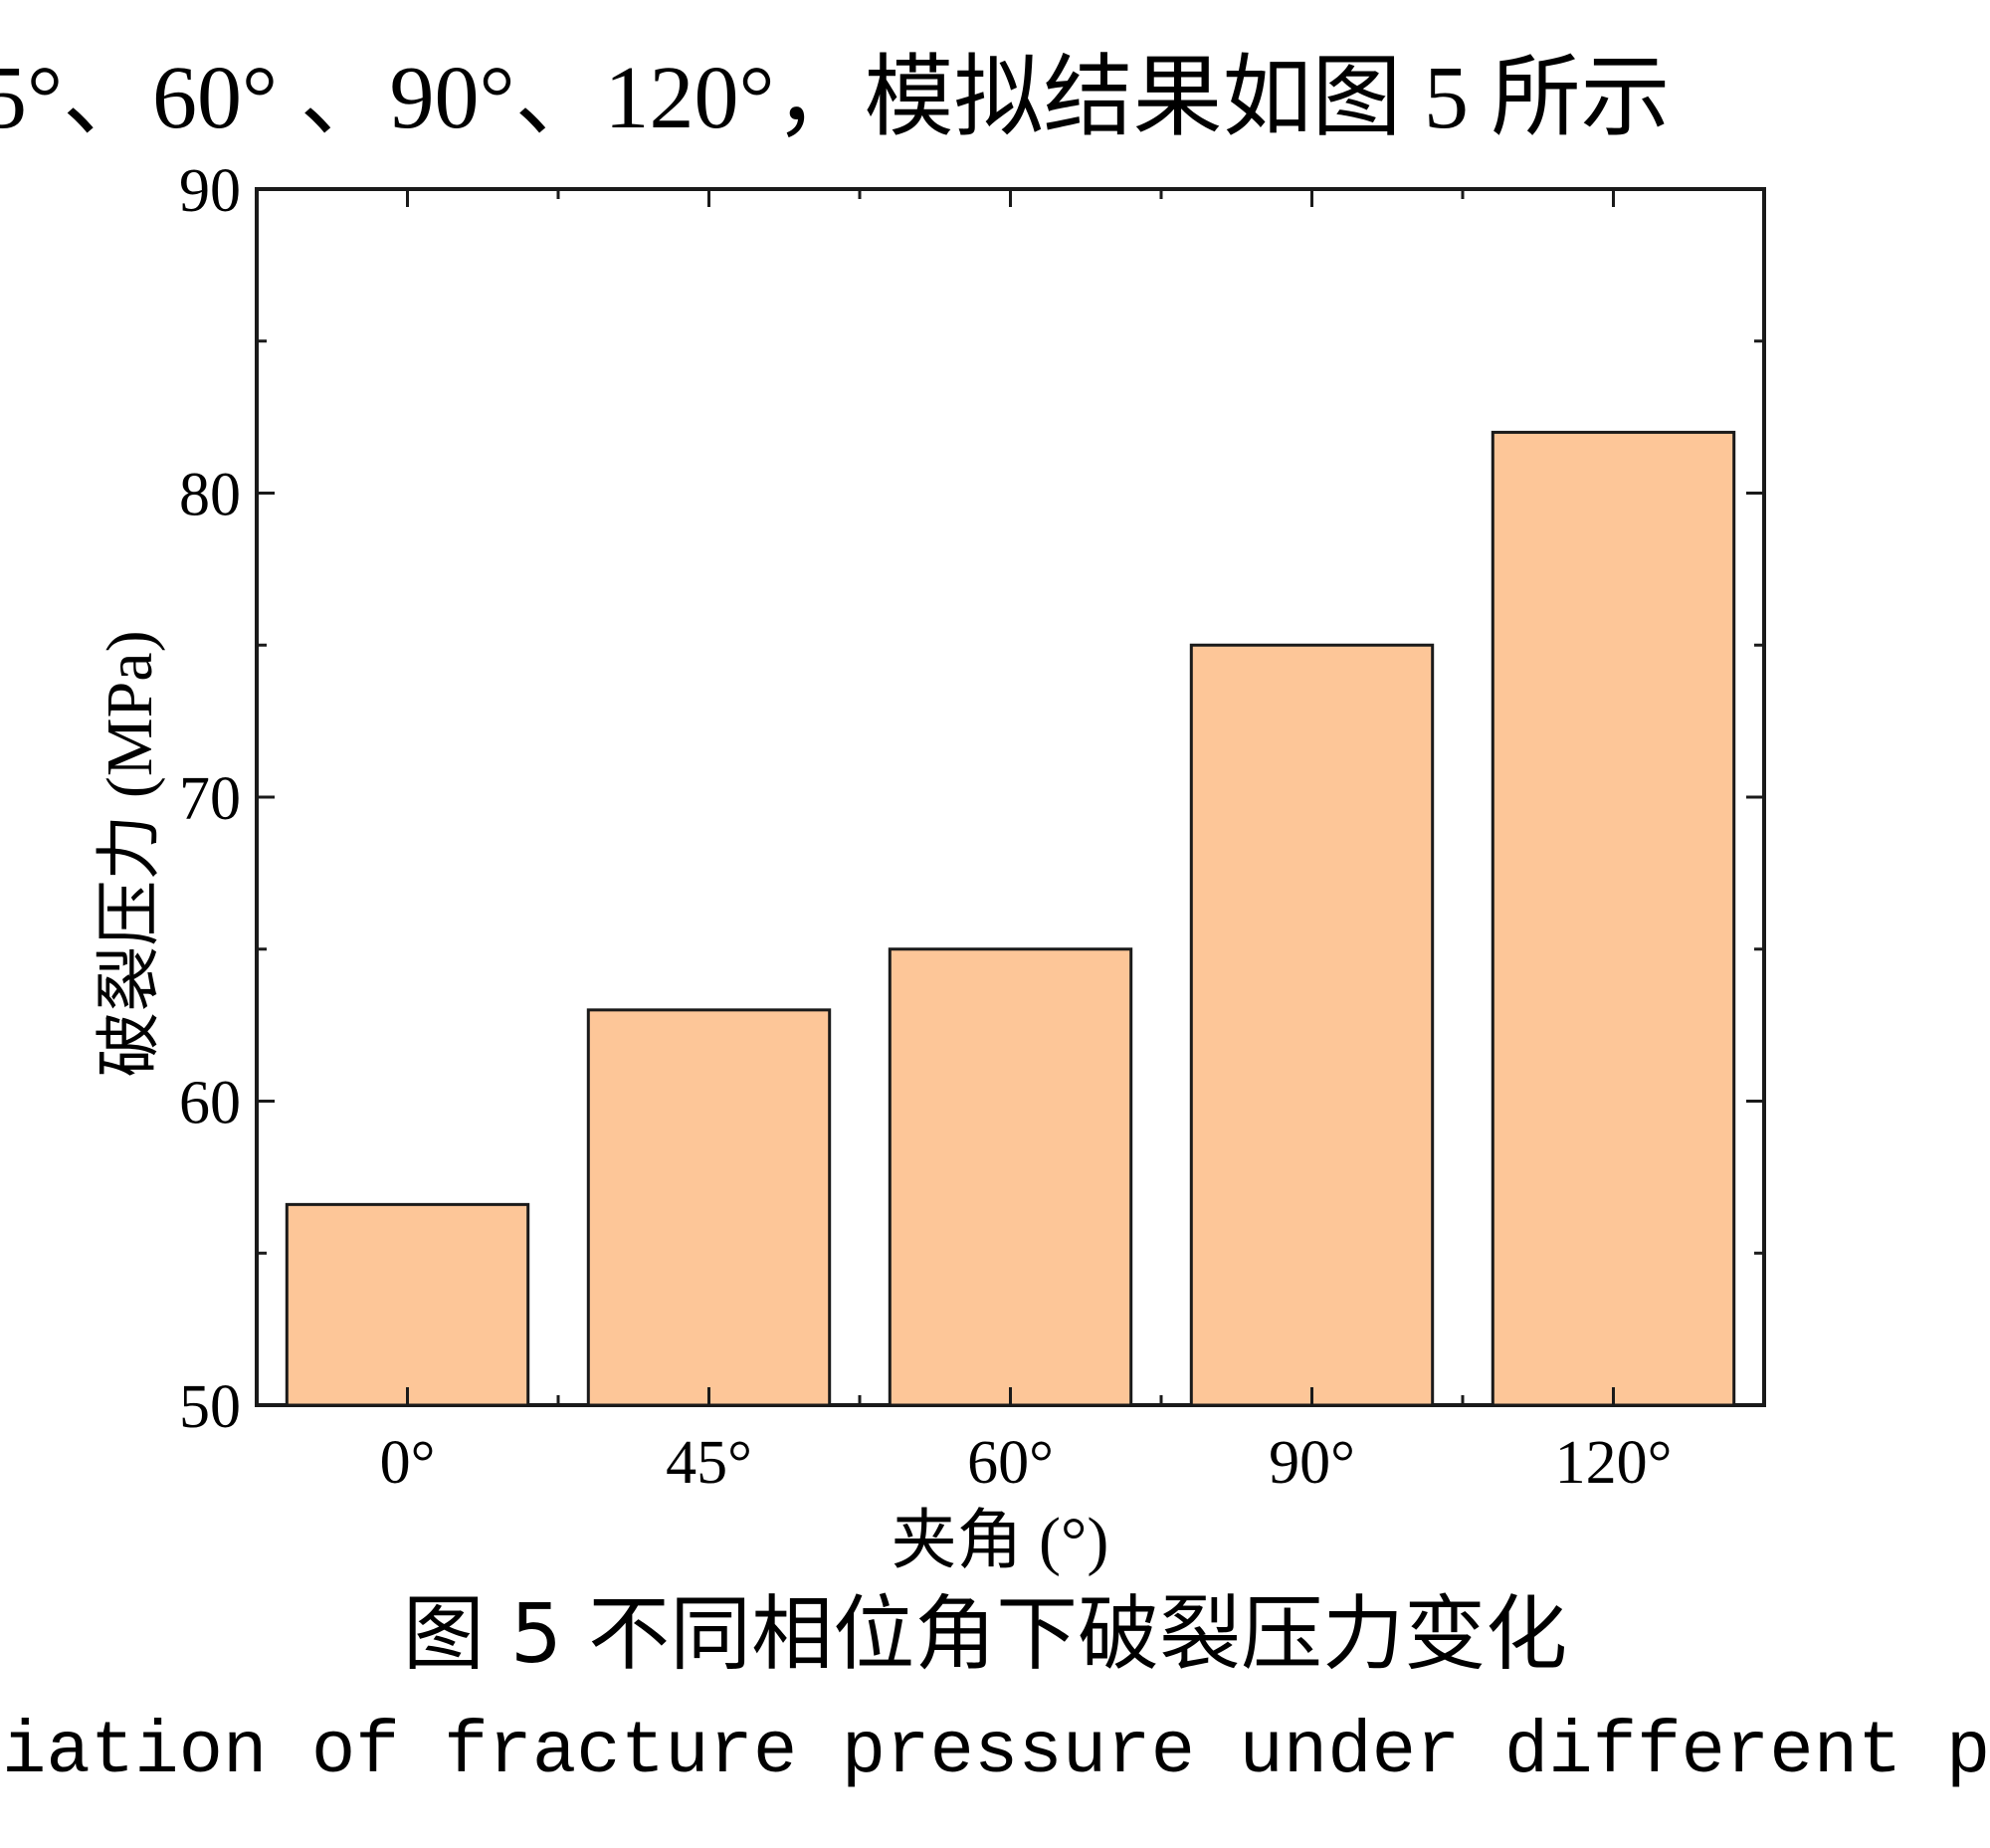 The width and height of the screenshot is (1990, 1848). I want to click on x-tick-label-3: 90°, so click(1312, 1463).